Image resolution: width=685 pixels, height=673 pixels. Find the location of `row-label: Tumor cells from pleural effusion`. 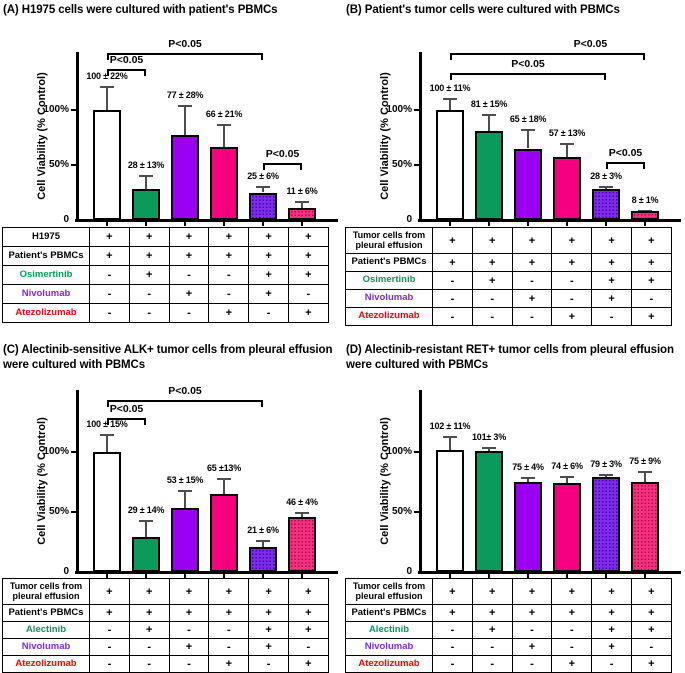

row-label: Tumor cells from pleural effusion is located at coordinates (389, 591).